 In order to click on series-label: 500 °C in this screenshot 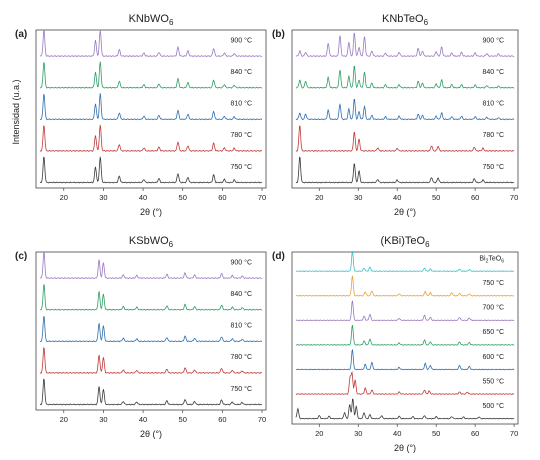, I will do `click(493, 406)`.